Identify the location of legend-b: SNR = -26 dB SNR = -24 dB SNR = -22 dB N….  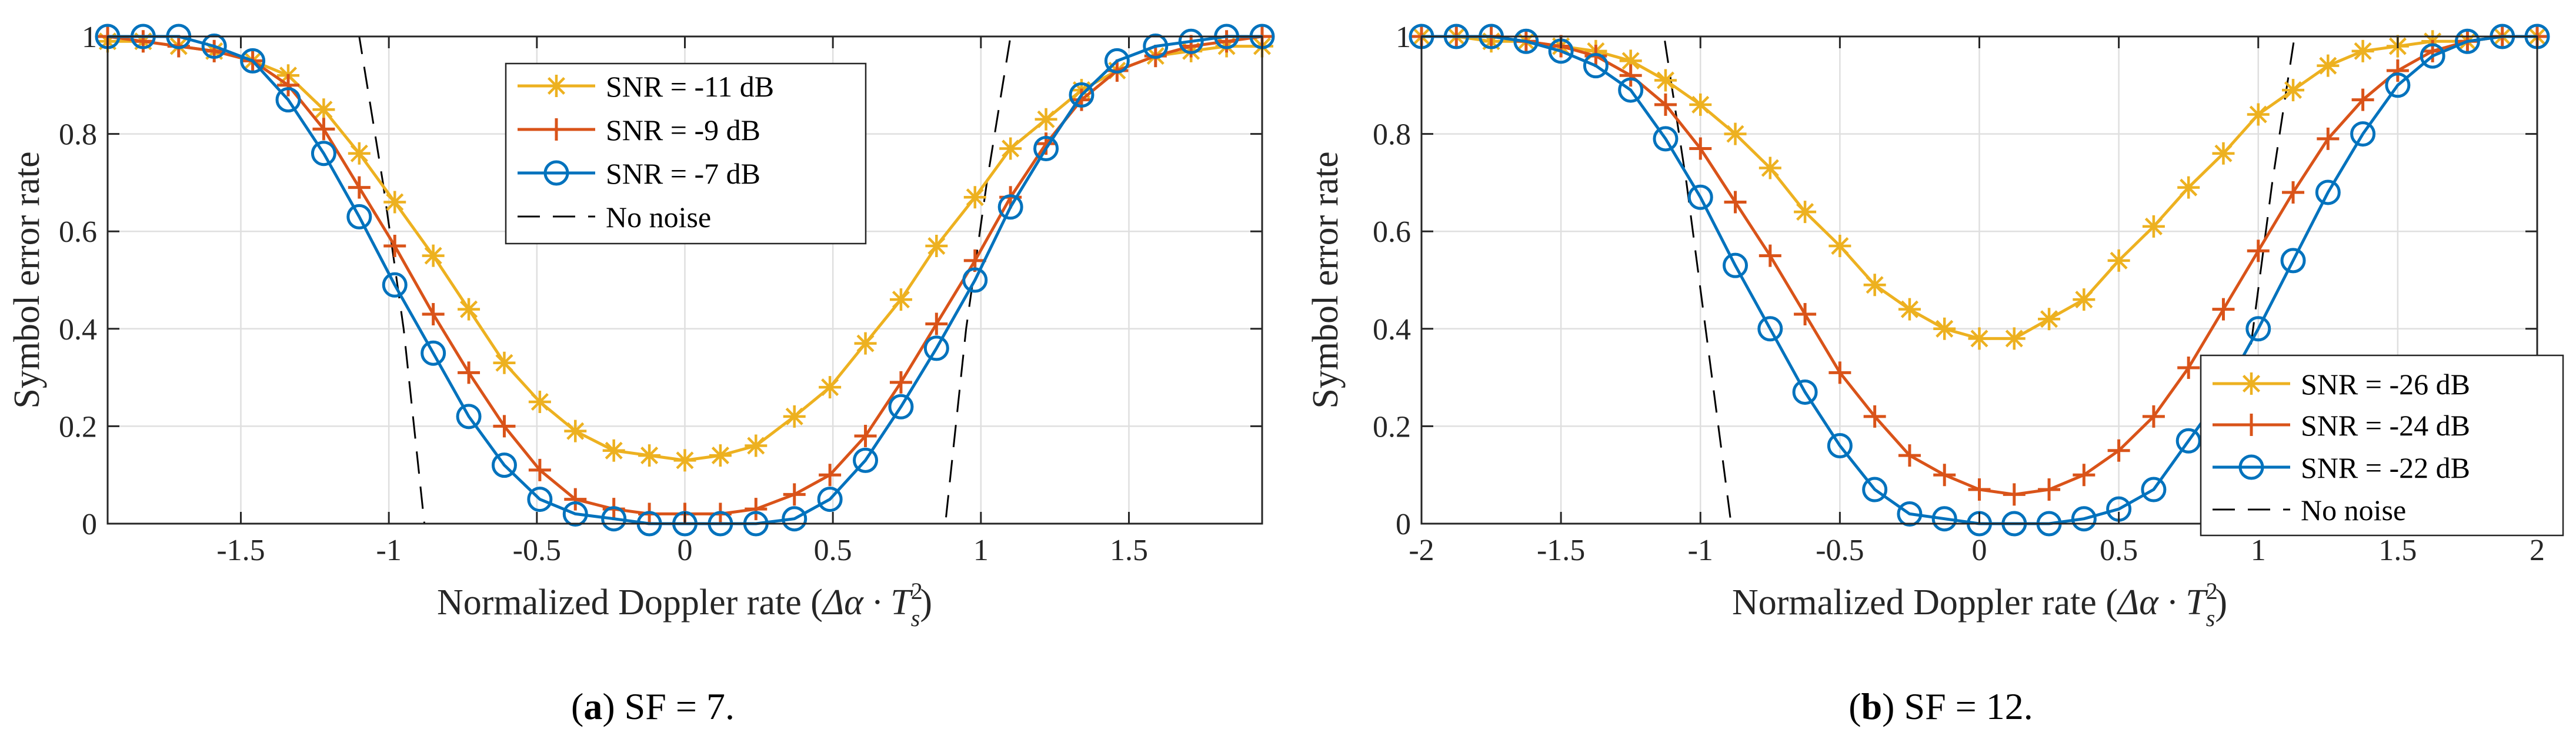
(2382, 445).